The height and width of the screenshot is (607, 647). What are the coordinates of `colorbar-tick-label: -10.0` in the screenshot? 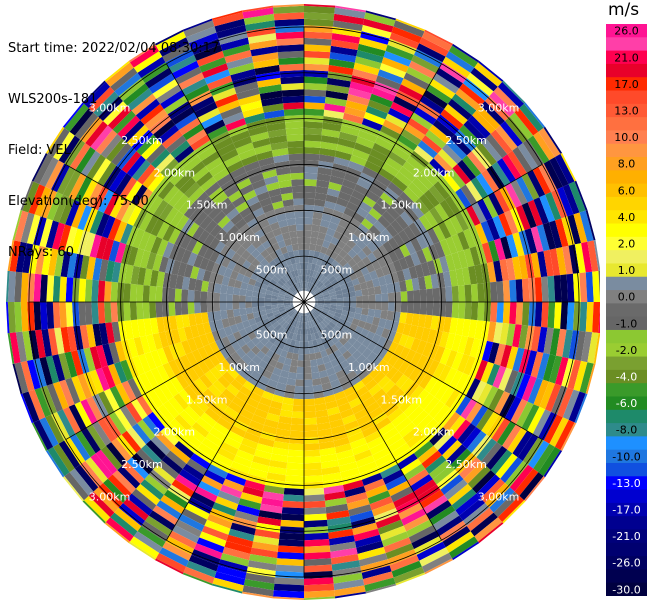 It's located at (626, 456).